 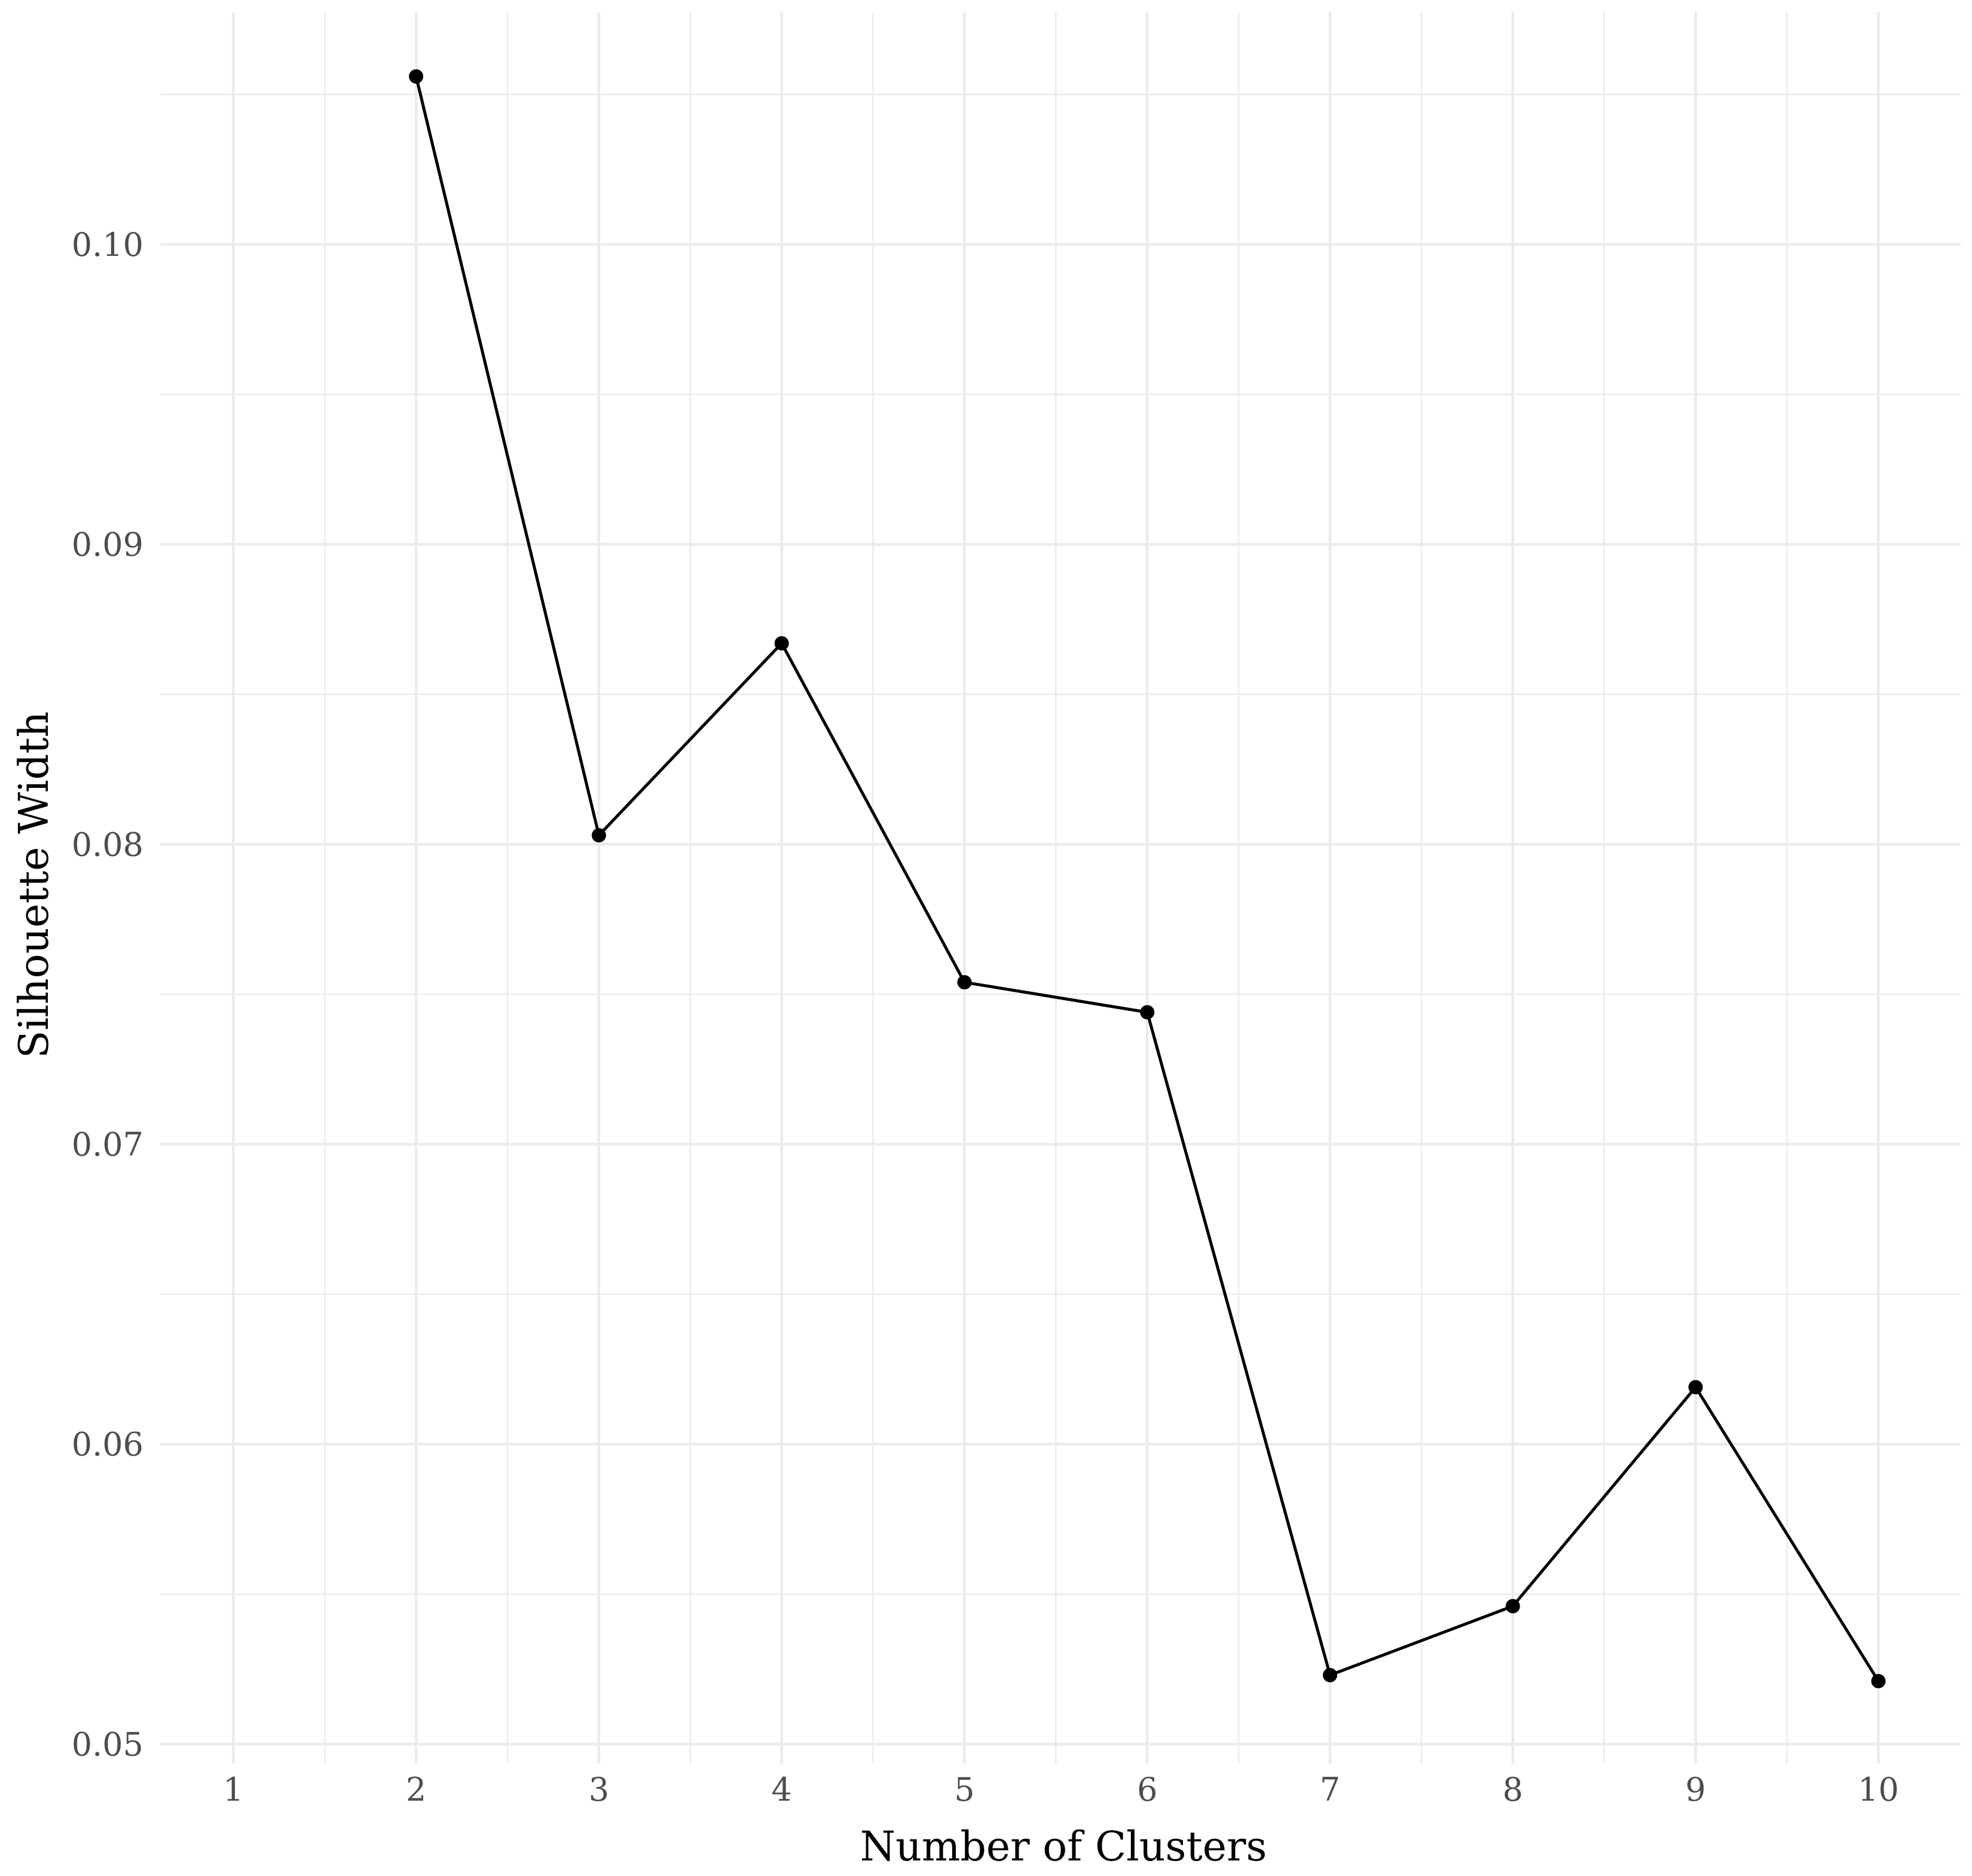 What do you see at coordinates (781, 1790) in the screenshot?
I see `x-tick-label: 4` at bounding box center [781, 1790].